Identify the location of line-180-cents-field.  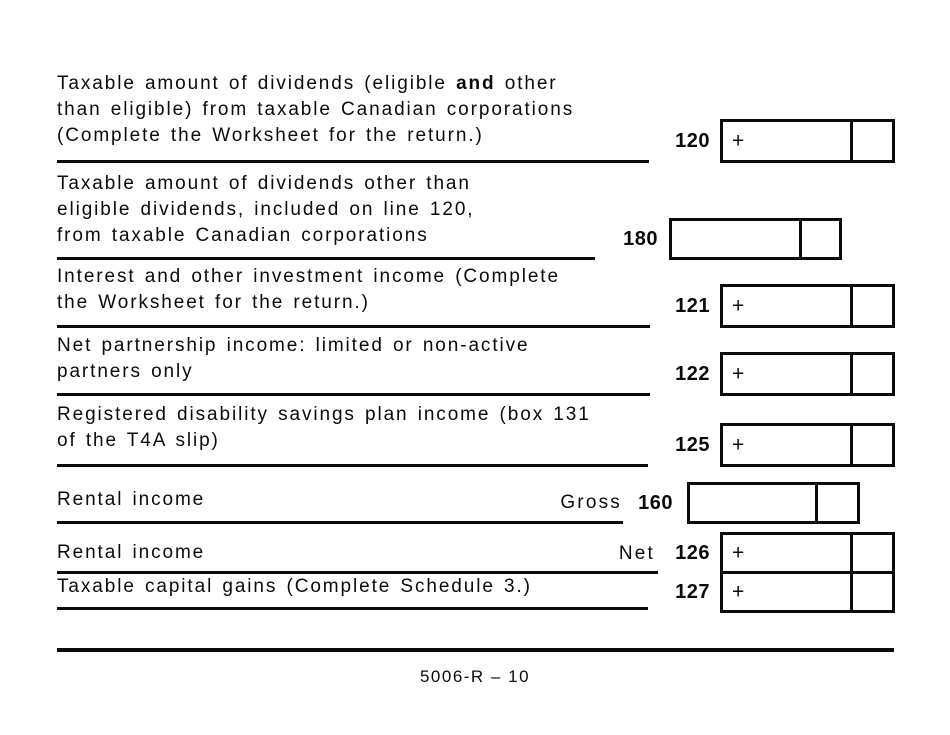
(819, 239).